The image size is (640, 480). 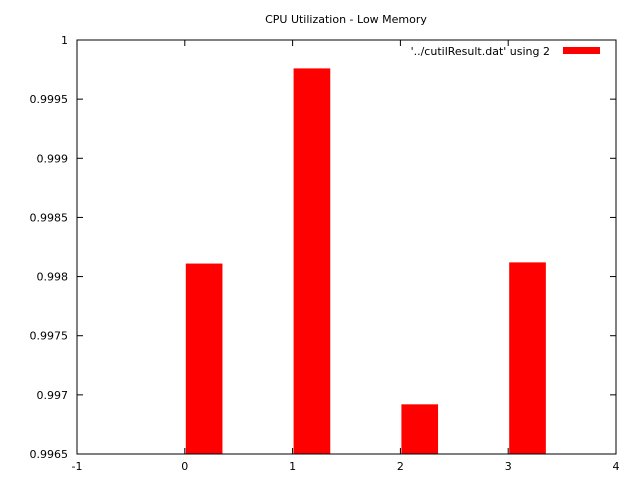 What do you see at coordinates (64, 40) in the screenshot?
I see `y-tick-label: 1` at bounding box center [64, 40].